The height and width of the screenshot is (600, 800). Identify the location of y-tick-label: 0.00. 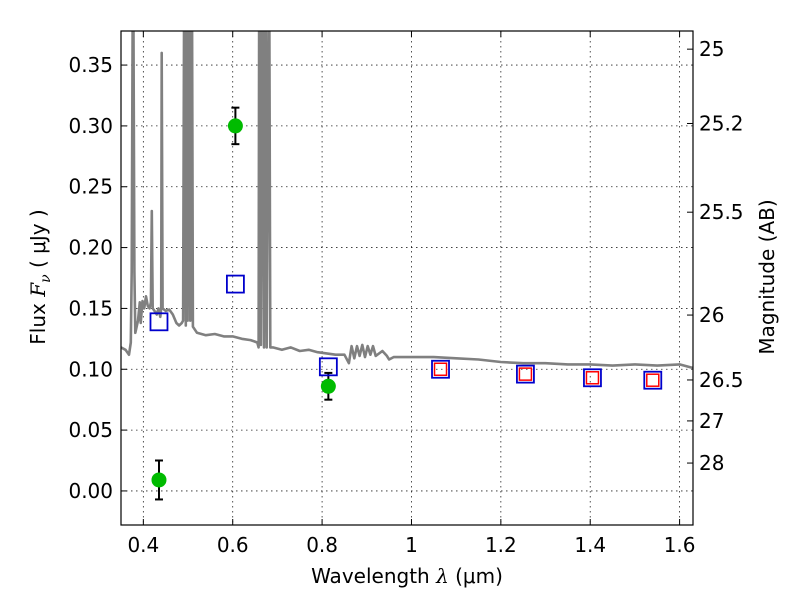
(90, 491).